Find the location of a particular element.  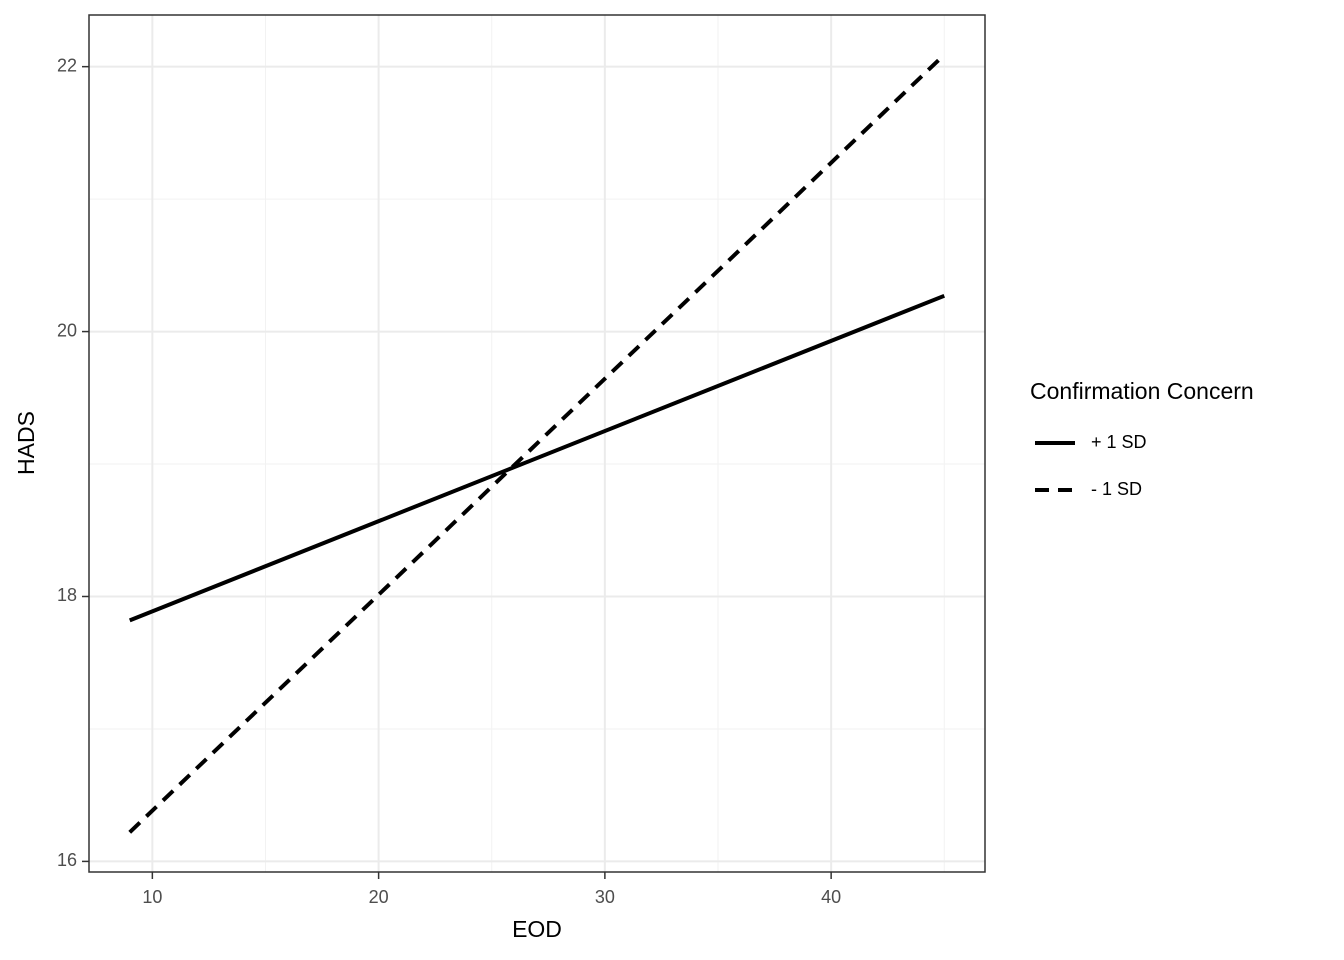

legend-label: - 1 SD is located at coordinates (1116, 489).